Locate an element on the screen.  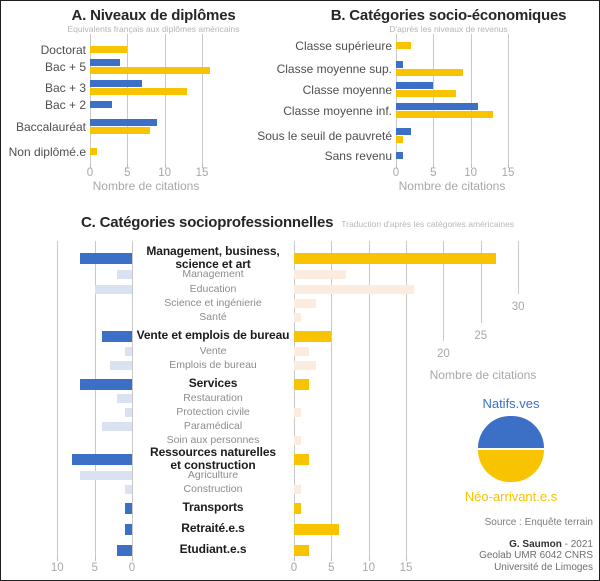
tick-label: 20 is located at coordinates (443, 354).